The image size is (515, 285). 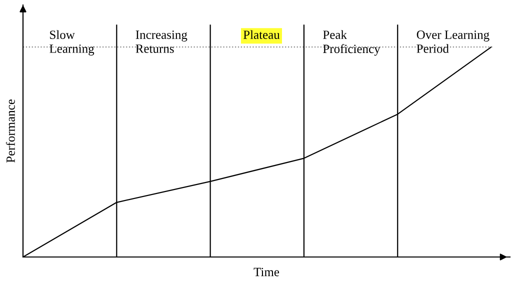 I want to click on y-axis-title: Performance, so click(x=10, y=131).